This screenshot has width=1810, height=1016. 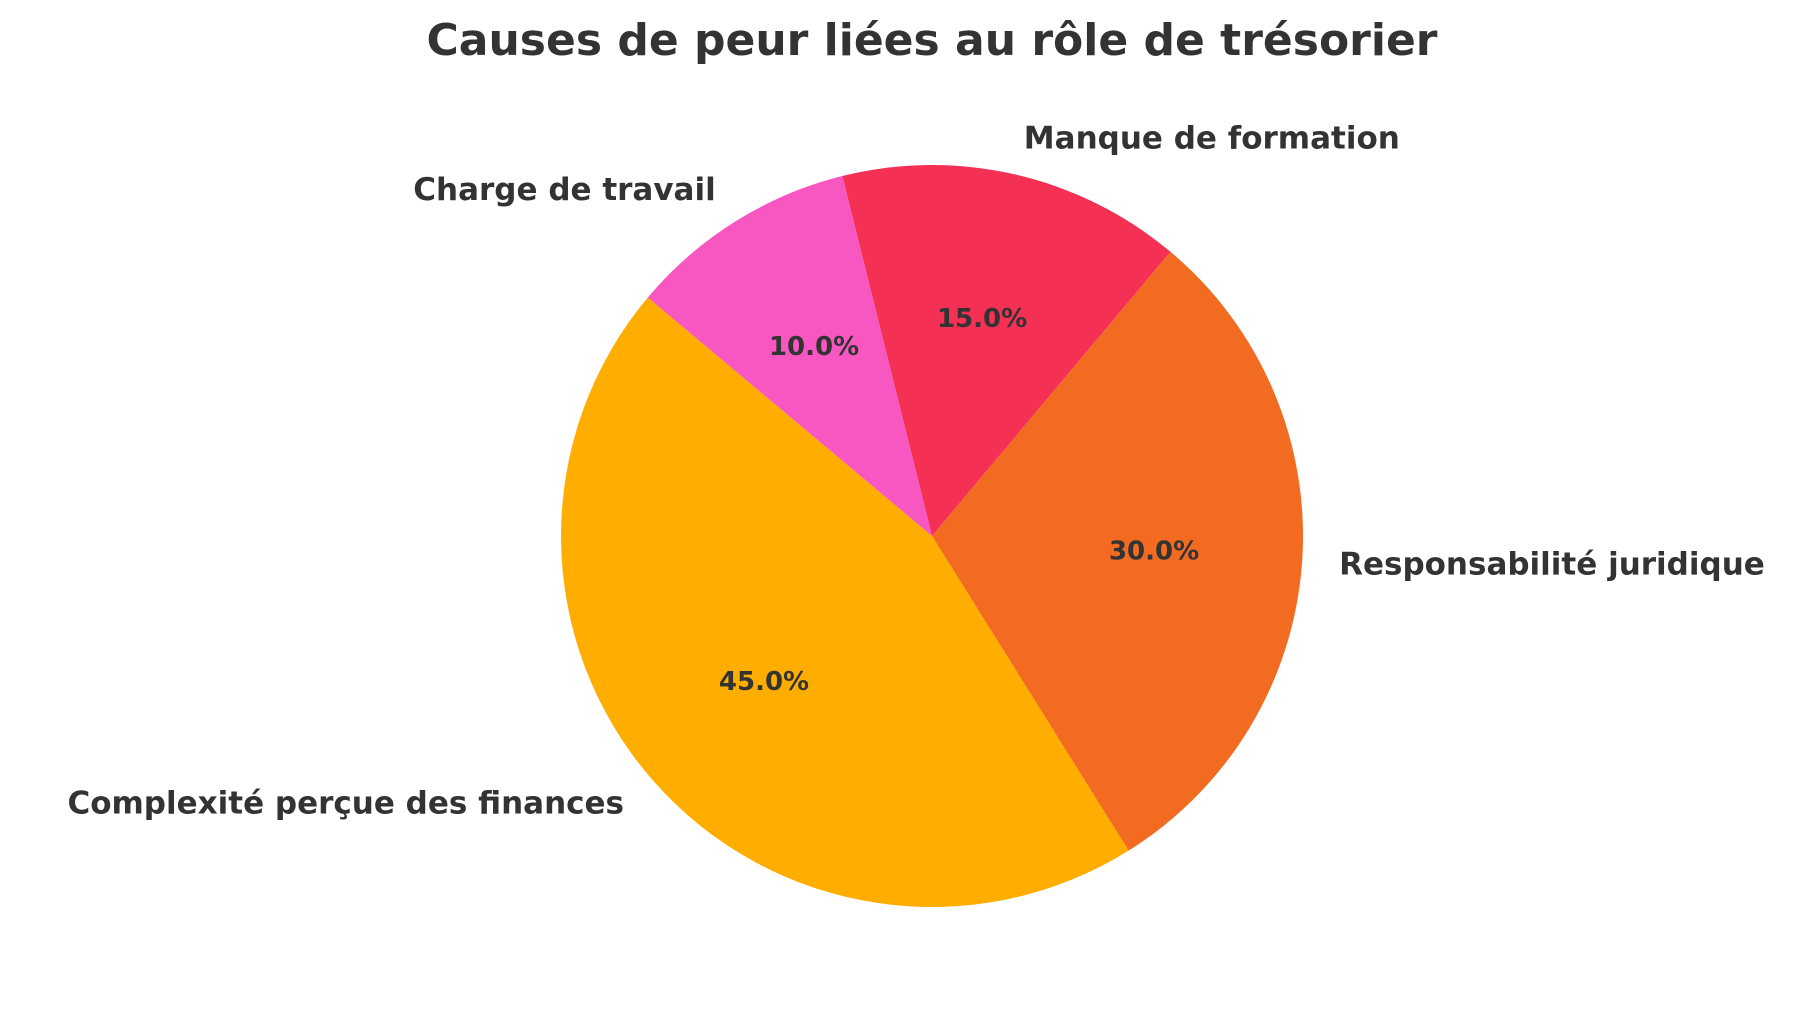 What do you see at coordinates (564, 190) in the screenshot?
I see `pie-slice-label-4: Charge de travail` at bounding box center [564, 190].